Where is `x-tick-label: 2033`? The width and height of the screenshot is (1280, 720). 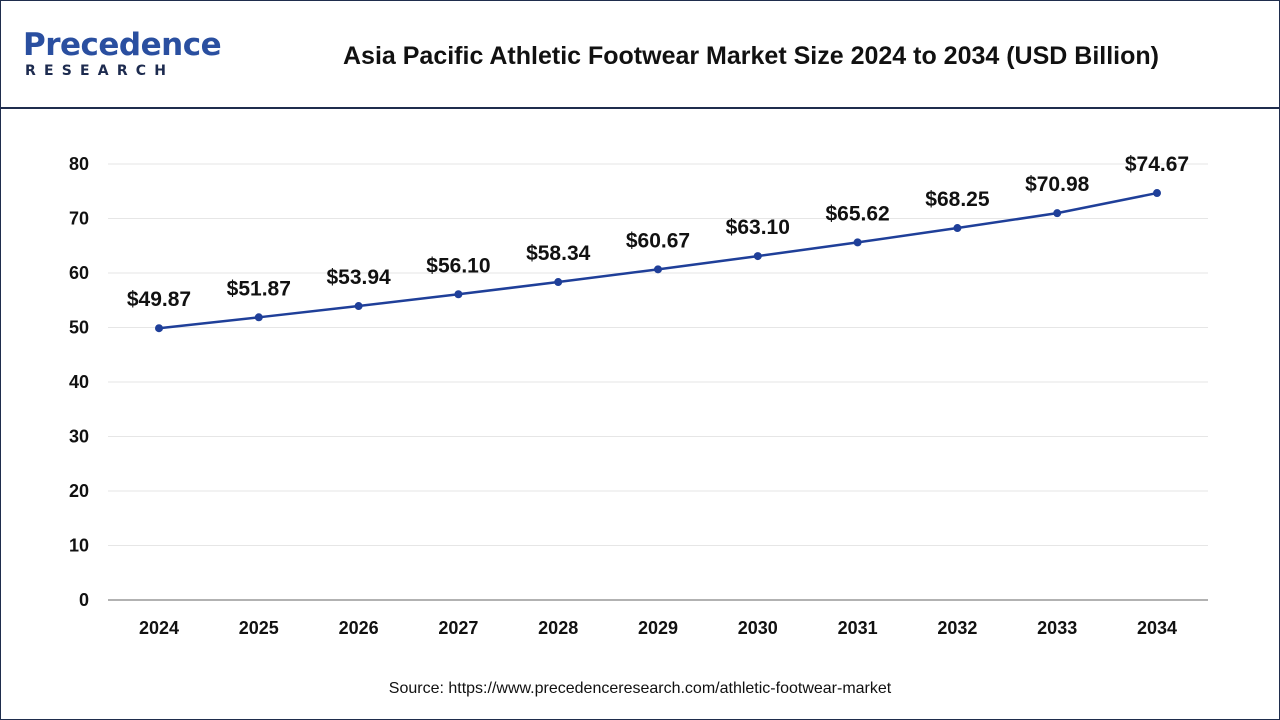 x-tick-label: 2033 is located at coordinates (1057, 628).